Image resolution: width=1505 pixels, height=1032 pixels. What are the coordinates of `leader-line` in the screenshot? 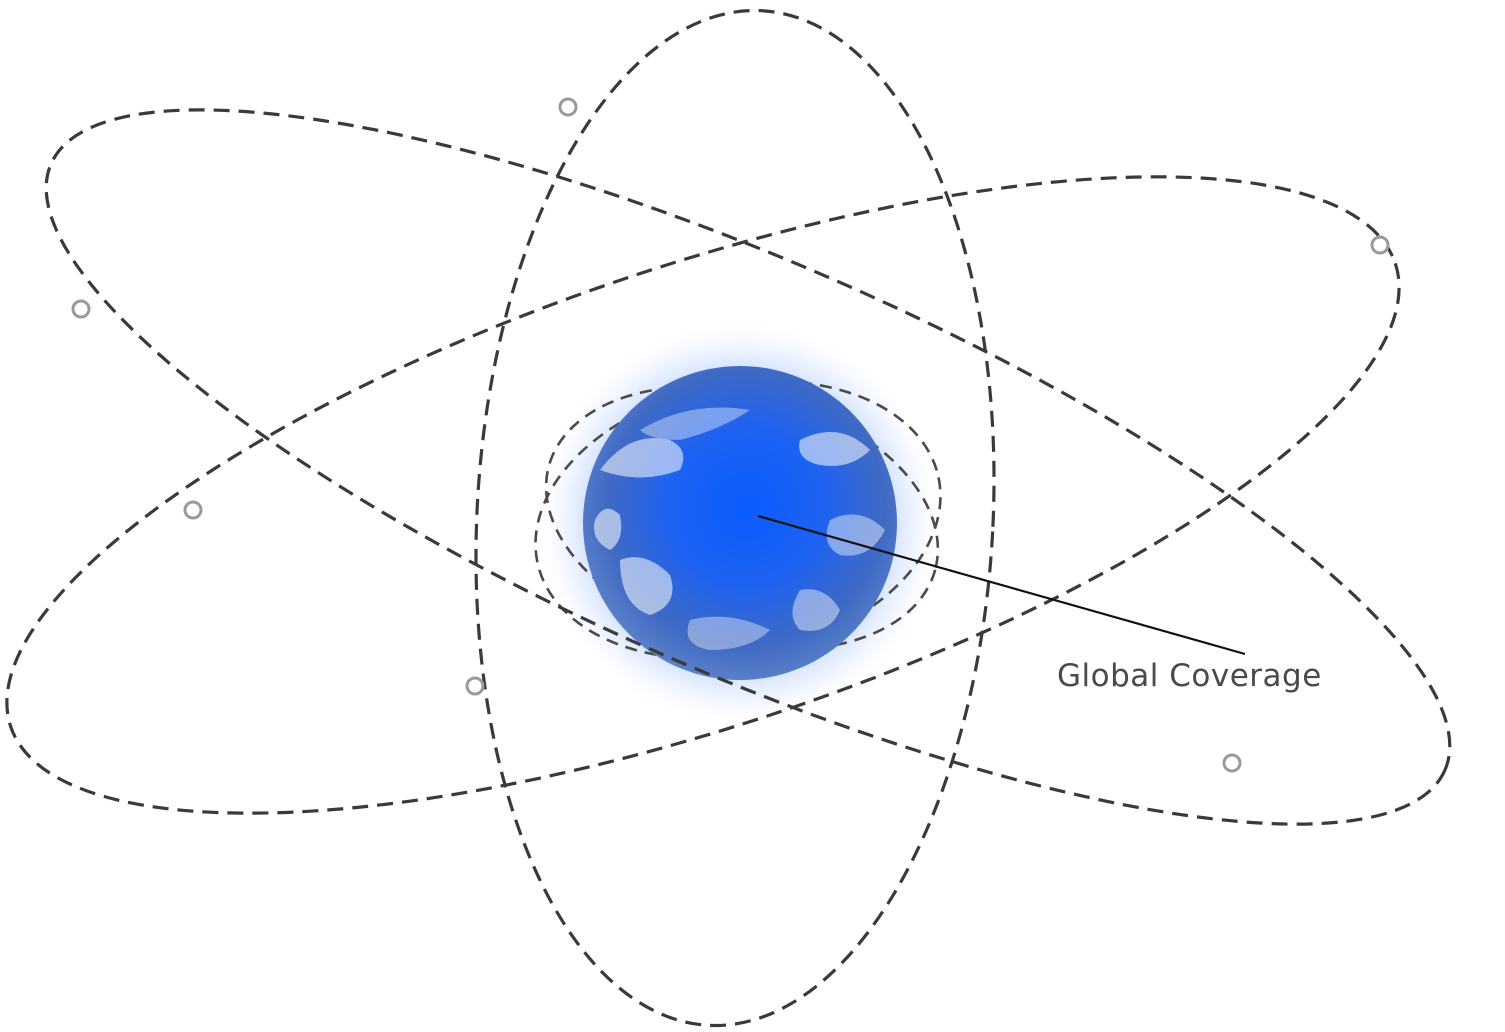 It's located at (1001, 585).